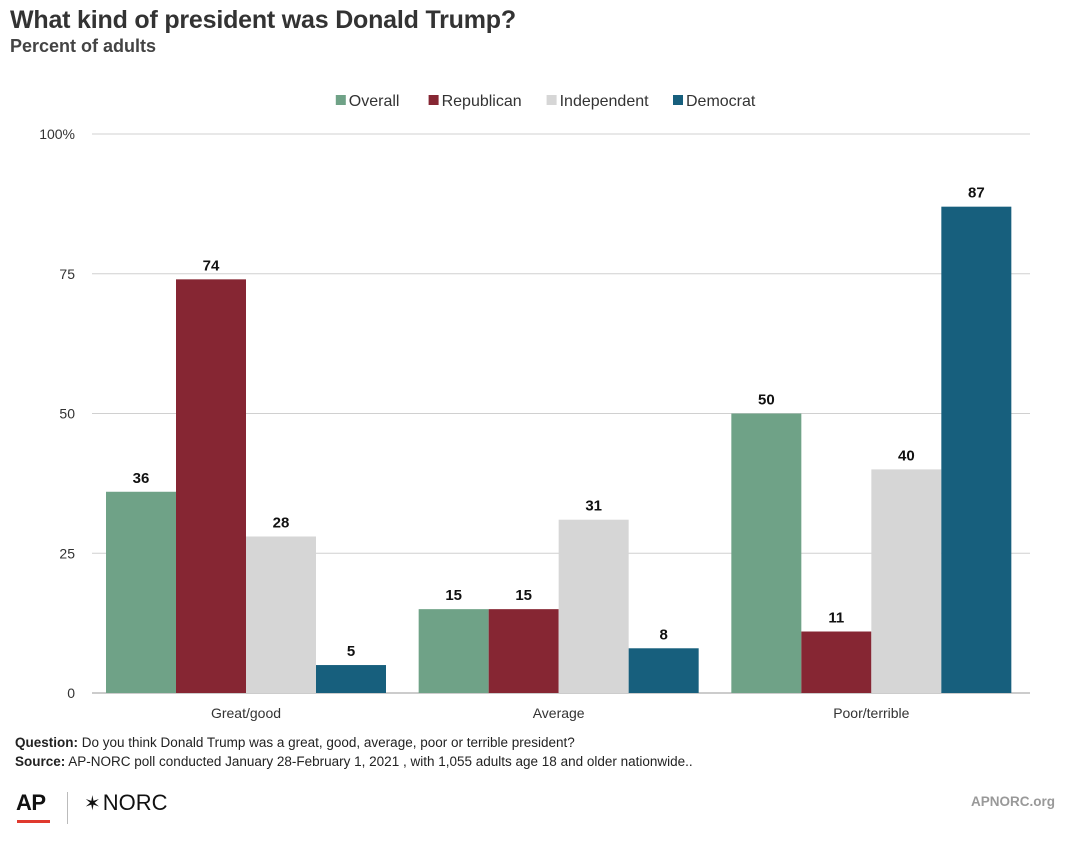  I want to click on x-tick-label: Great/good, so click(246, 713).